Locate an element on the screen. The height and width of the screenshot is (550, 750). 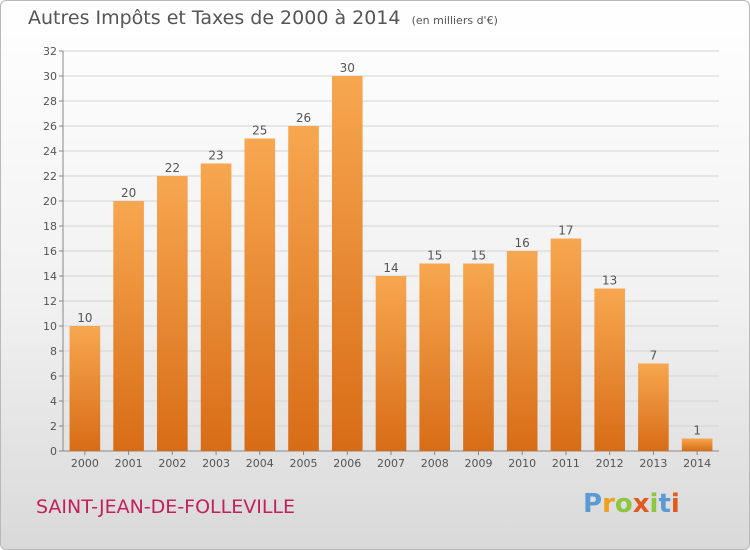
y-tick-label: 32 is located at coordinates (50, 51).